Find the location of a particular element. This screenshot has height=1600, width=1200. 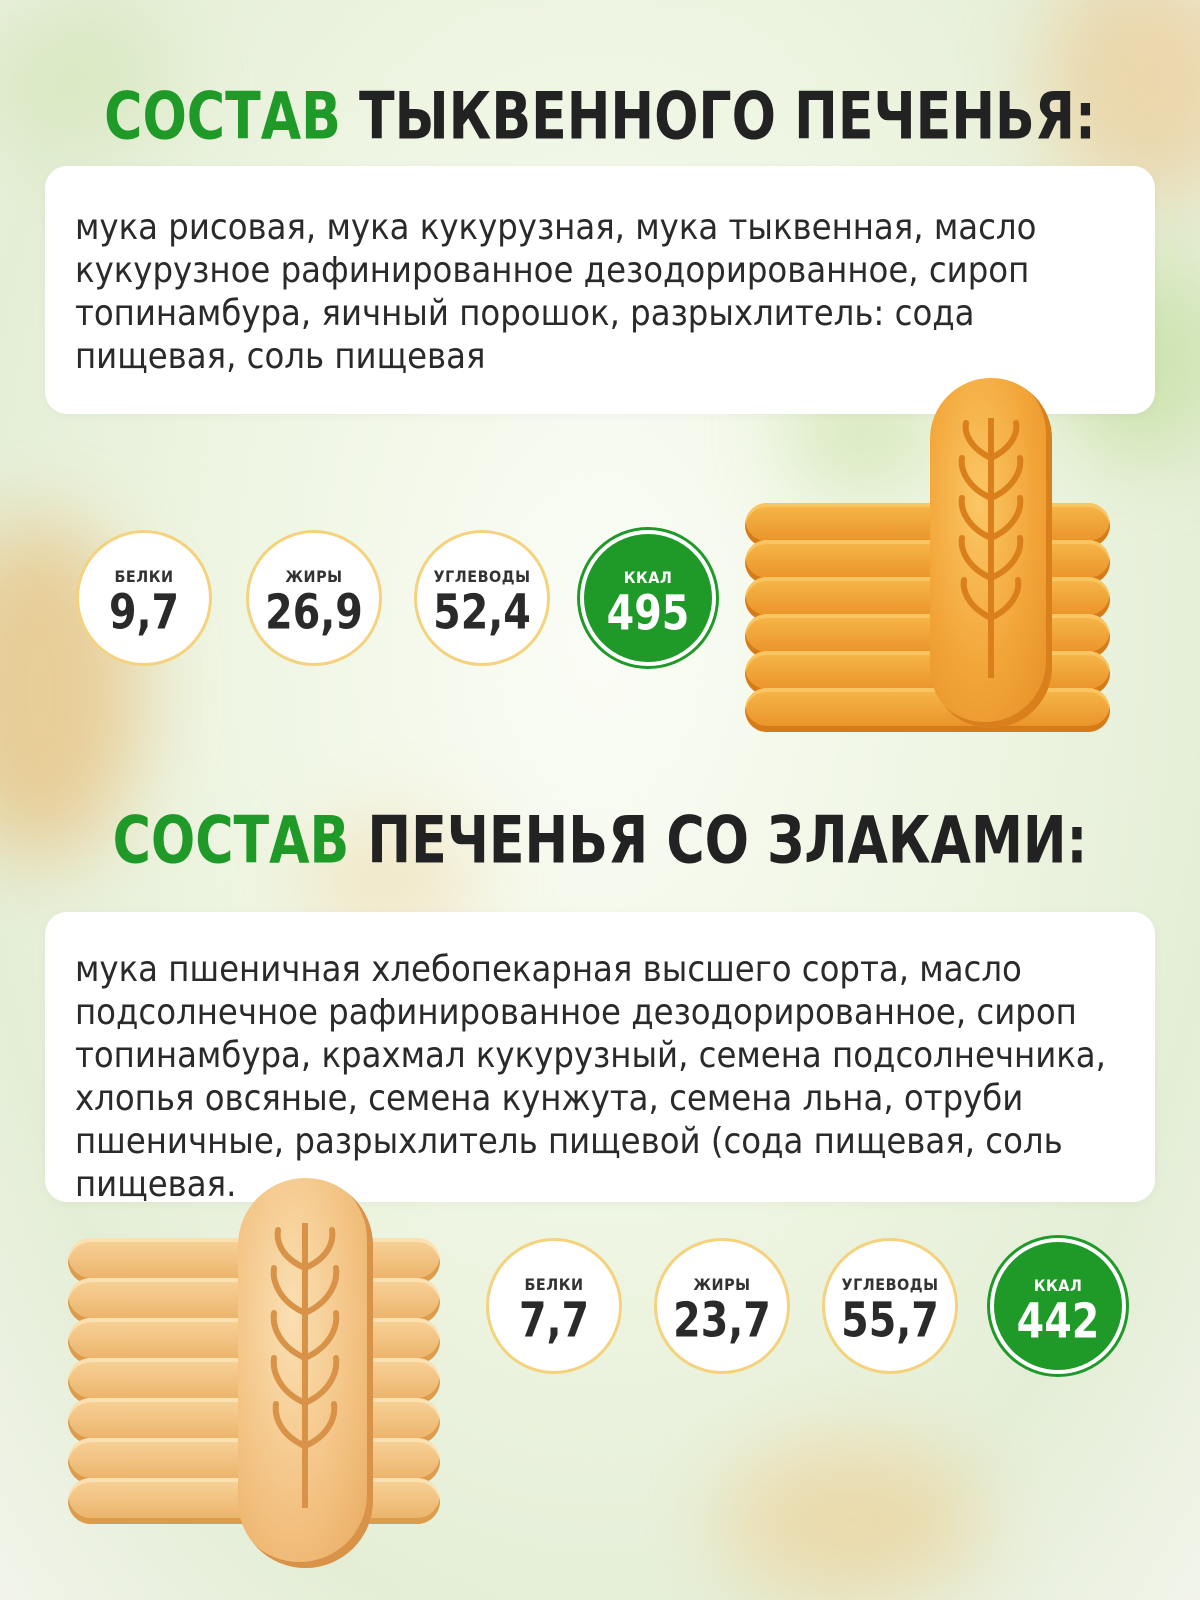

nutrition-proteins: БЕЛКИ 7,7 is located at coordinates (554, 1306).